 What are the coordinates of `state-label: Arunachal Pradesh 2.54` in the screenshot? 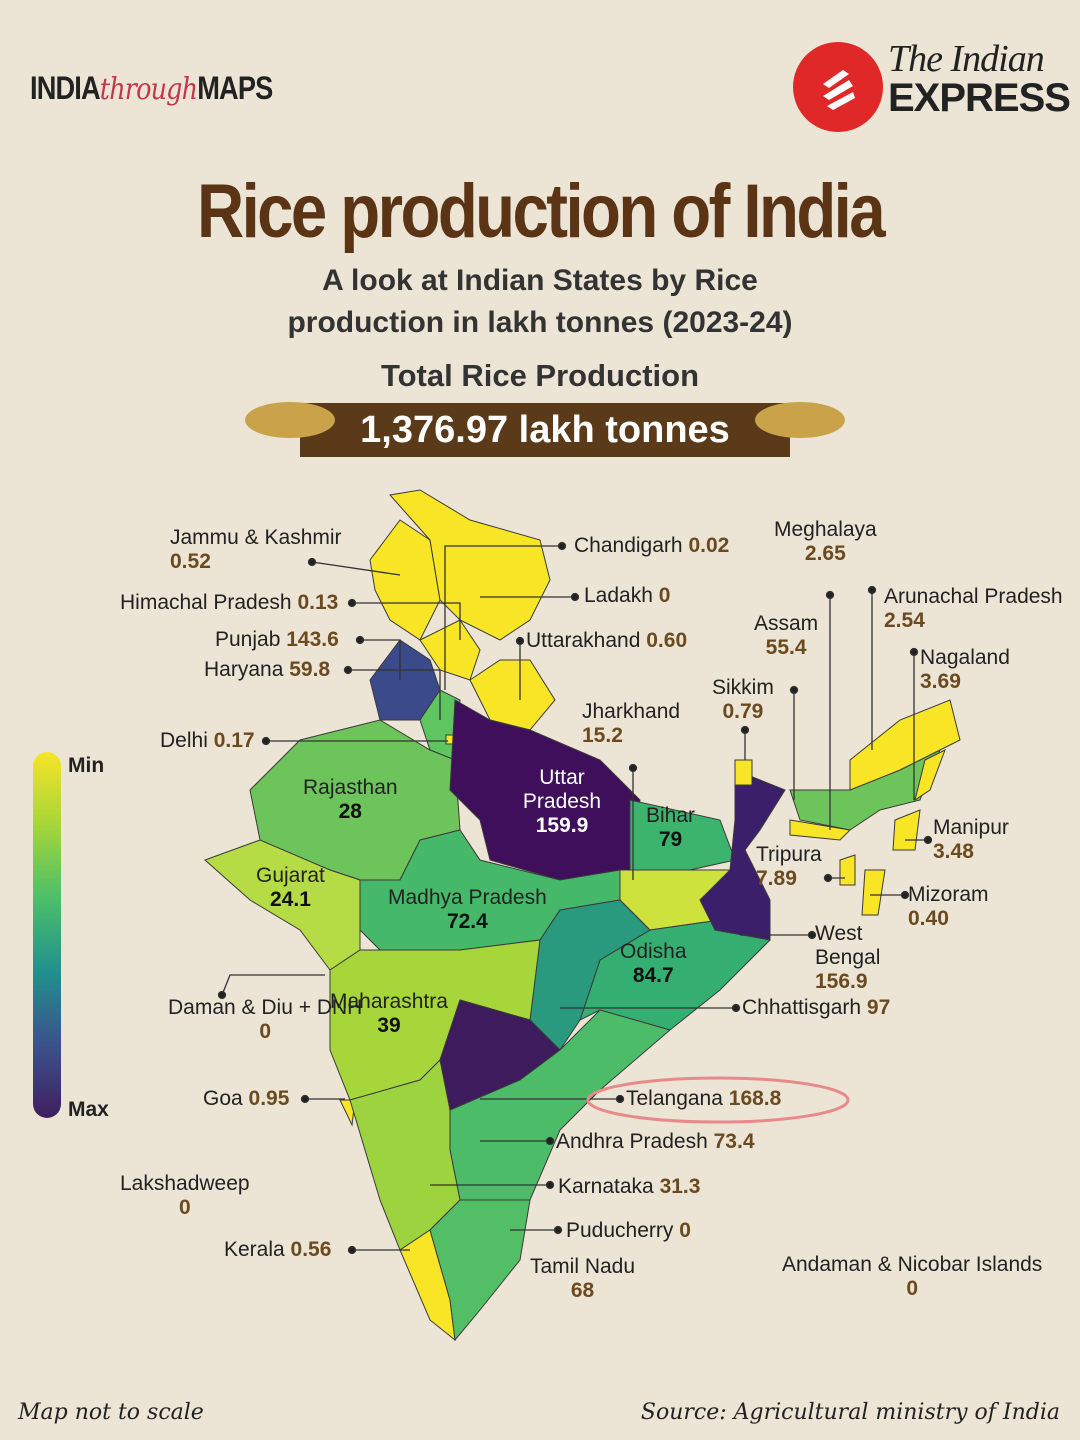 It's located at (973, 609).